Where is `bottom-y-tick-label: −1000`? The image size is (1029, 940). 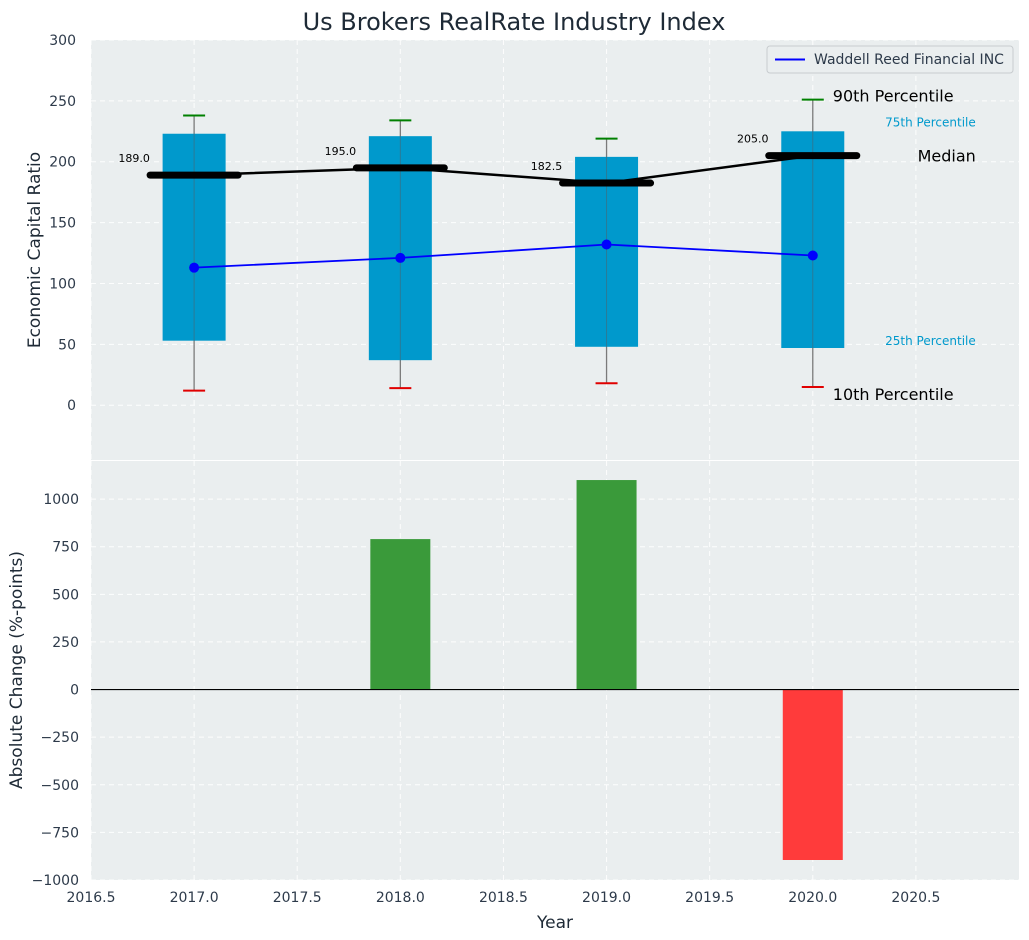
bottom-y-tick-label: −1000 is located at coordinates (55, 881).